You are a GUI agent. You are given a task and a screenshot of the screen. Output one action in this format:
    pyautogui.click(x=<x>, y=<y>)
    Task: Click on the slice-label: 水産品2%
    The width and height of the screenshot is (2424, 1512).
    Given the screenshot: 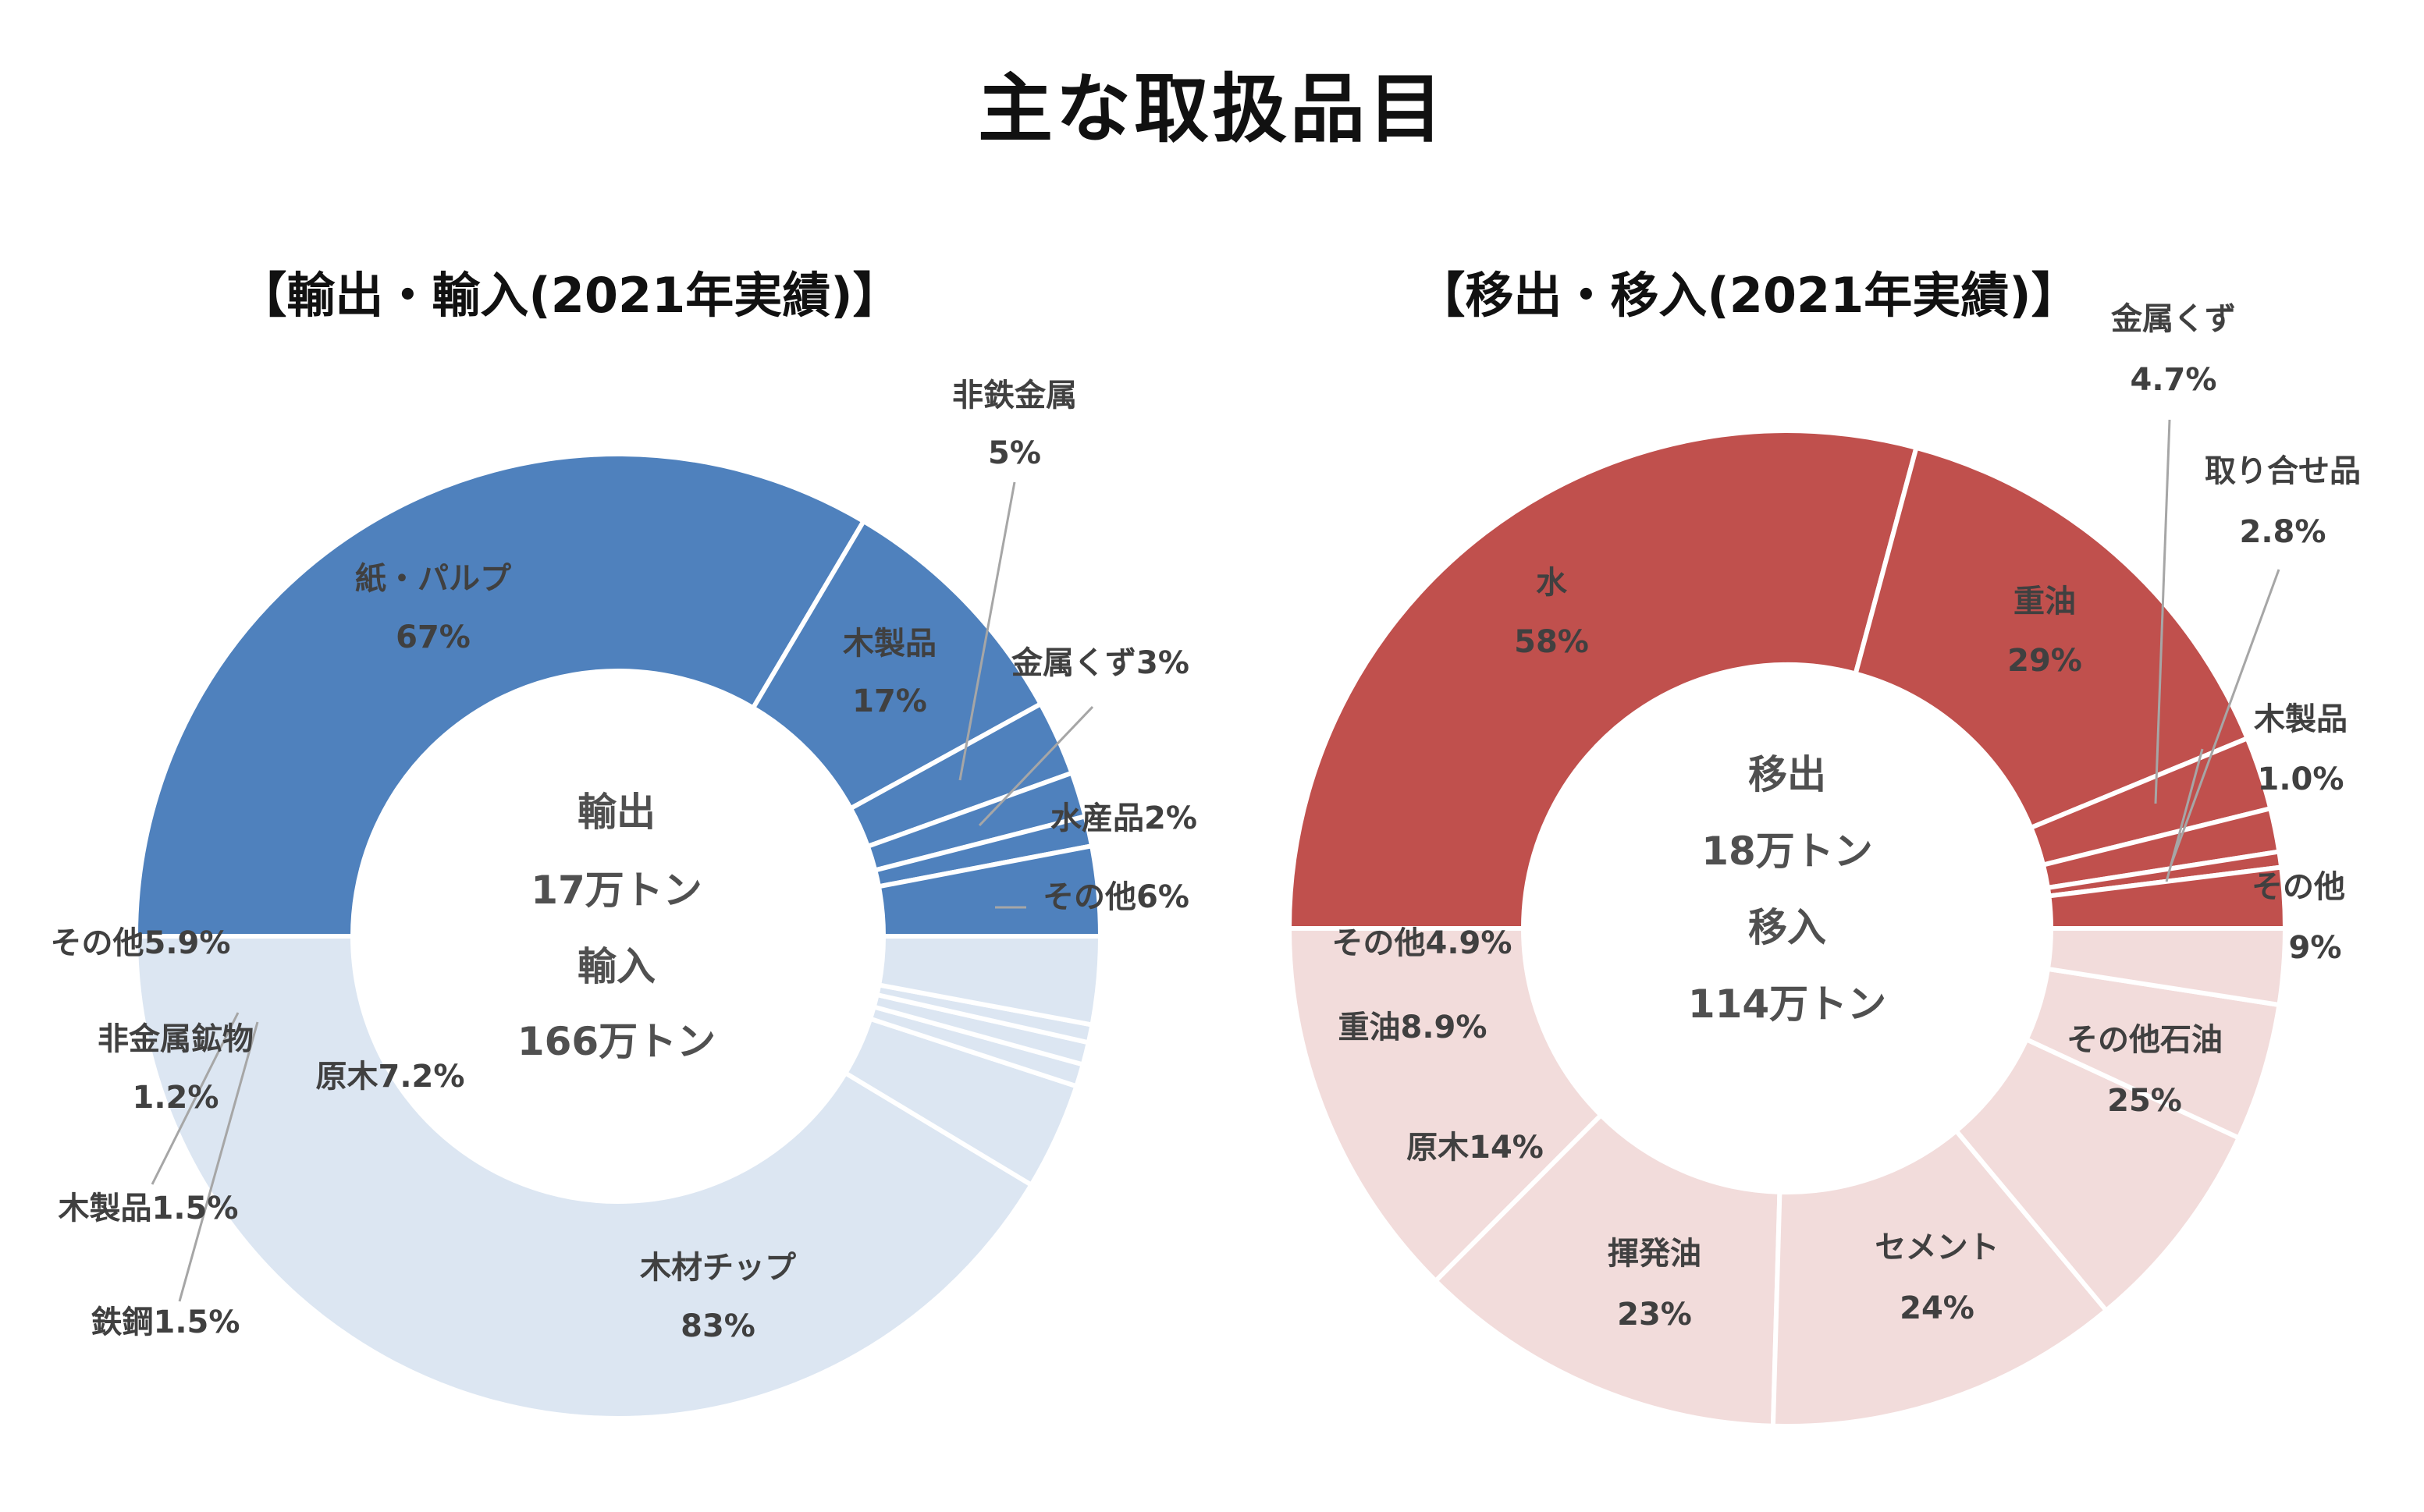 What is the action you would take?
    pyautogui.click(x=1123, y=818)
    